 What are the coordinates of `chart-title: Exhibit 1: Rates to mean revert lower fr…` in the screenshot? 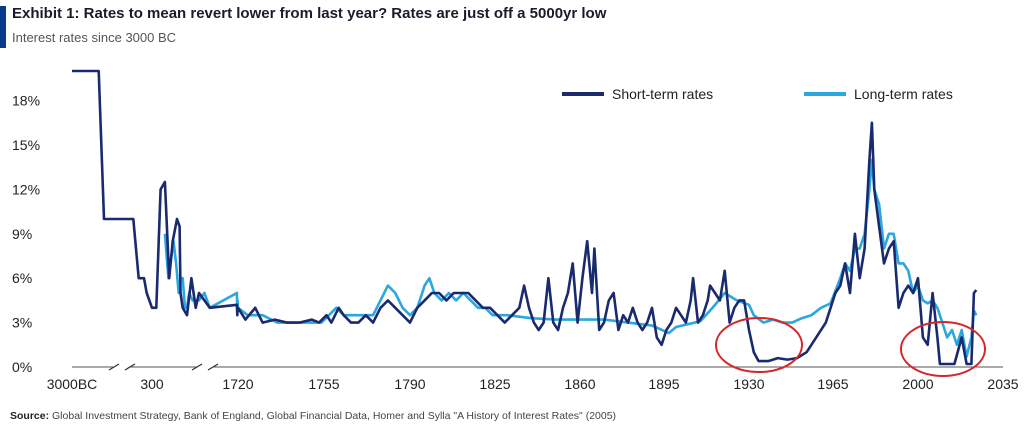 It's located at (309, 13).